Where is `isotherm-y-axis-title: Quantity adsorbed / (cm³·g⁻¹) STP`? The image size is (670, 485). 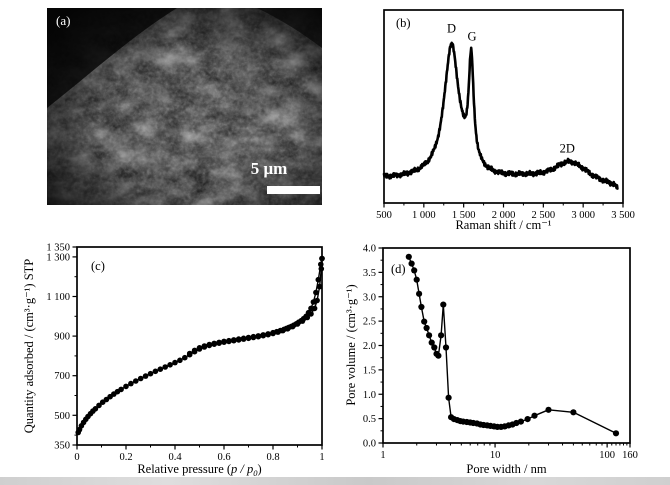 isotherm-y-axis-title: Quantity adsorbed / (cm³·g⁻¹) STP is located at coordinates (29, 346).